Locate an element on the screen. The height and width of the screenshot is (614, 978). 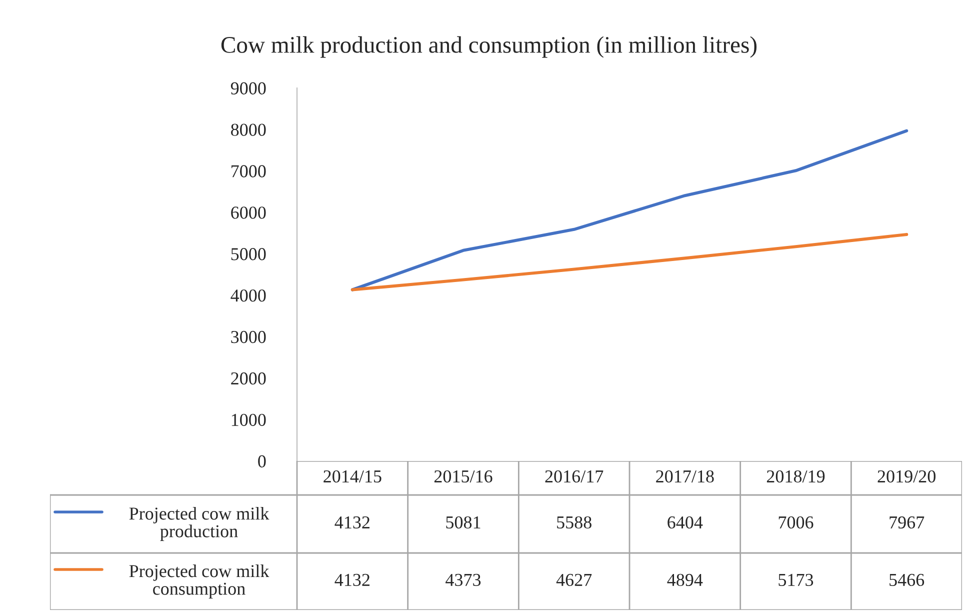
chart-title: Cow milk production and consumption (in million litres) is located at coordinates (489, 47).